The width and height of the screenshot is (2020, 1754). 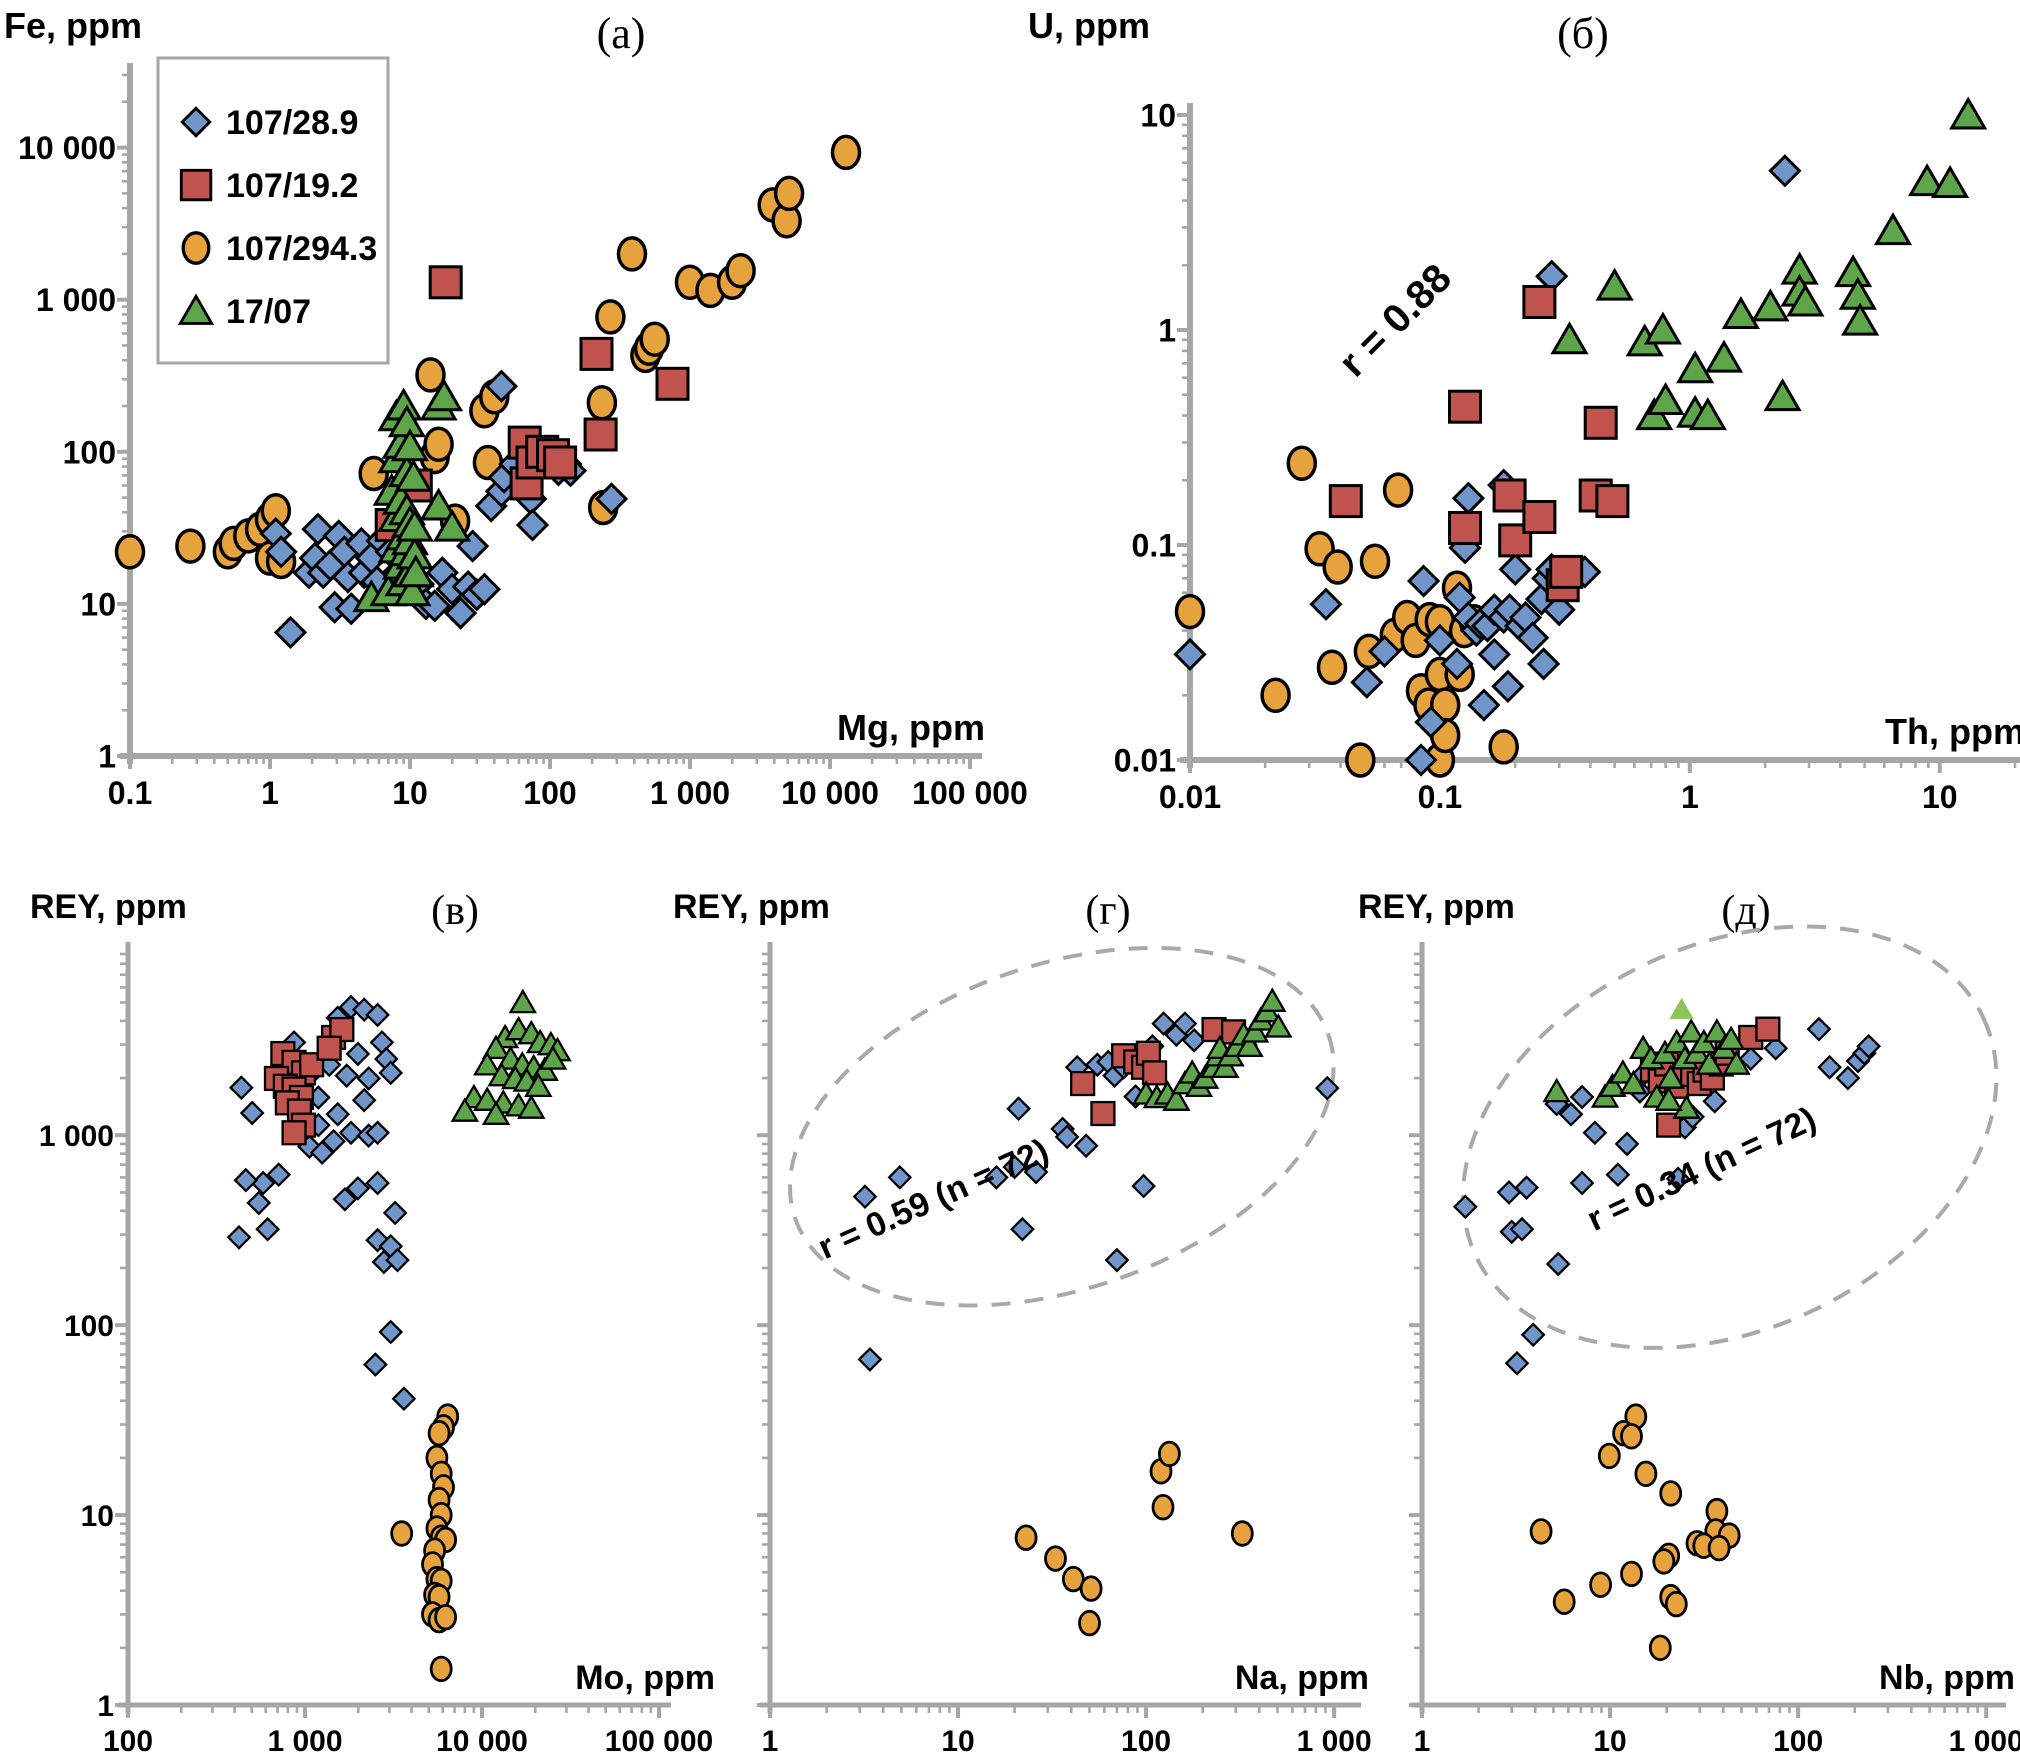 I want to click on legend-label: 107/294.3, so click(x=301, y=249).